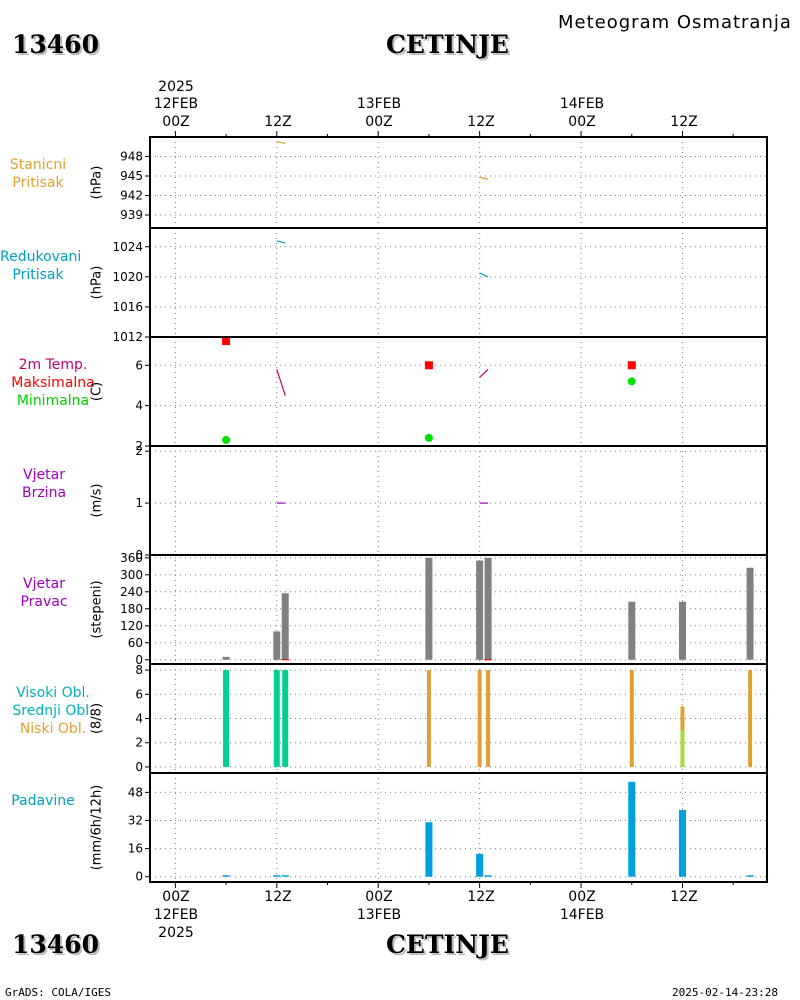 The height and width of the screenshot is (1000, 800). What do you see at coordinates (176, 897) in the screenshot?
I see `bottom-hour-label-1: 00Z` at bounding box center [176, 897].